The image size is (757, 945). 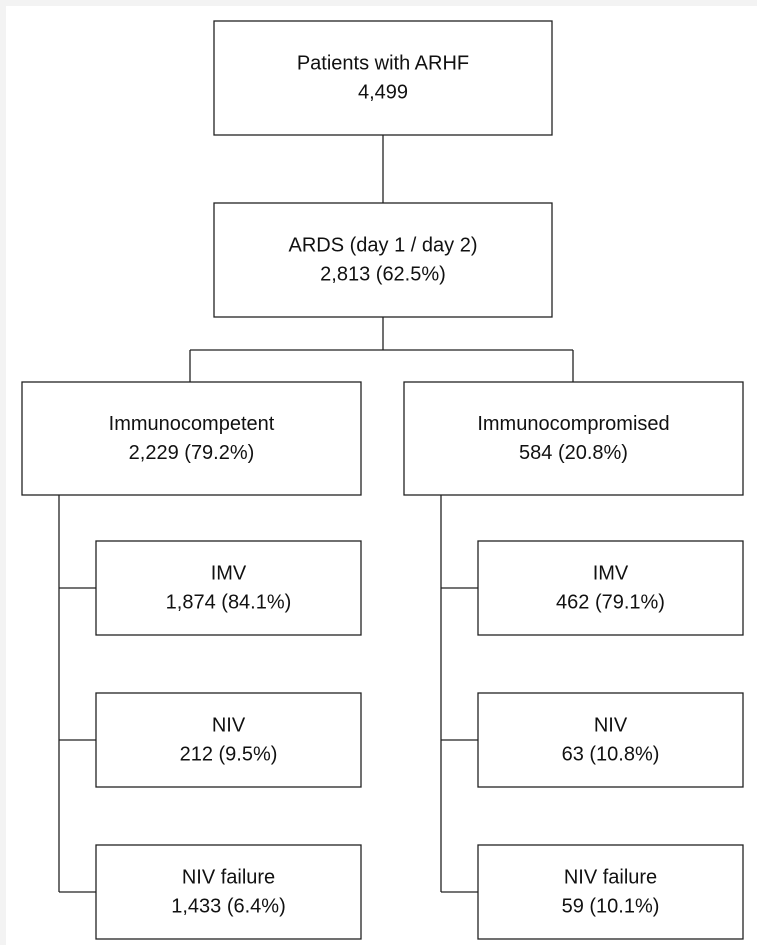 I want to click on node-count: 1,433 (6.4%), so click(x=228, y=906).